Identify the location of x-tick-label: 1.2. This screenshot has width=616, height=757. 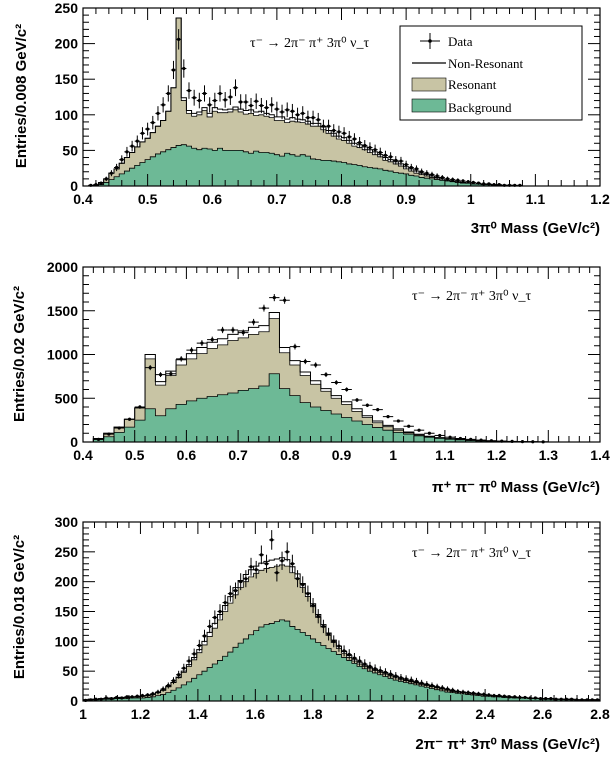
(600, 199).